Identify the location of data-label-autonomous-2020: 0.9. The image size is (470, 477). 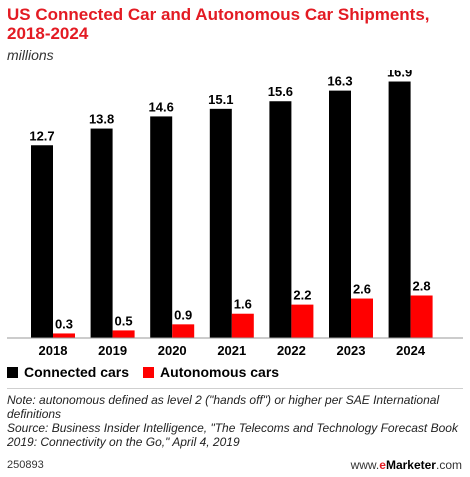
(183, 314).